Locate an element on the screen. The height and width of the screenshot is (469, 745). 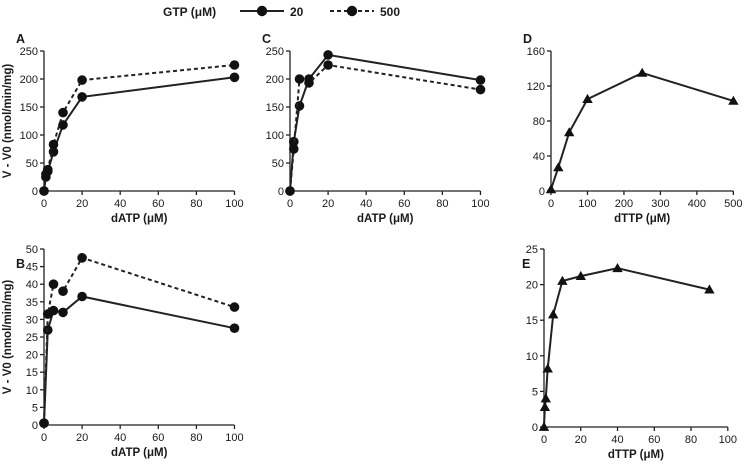
panel-c: C 0 50 100 150 200 250 0 20 40 60 80 100 dATP (μM) is located at coordinates (376, 128).